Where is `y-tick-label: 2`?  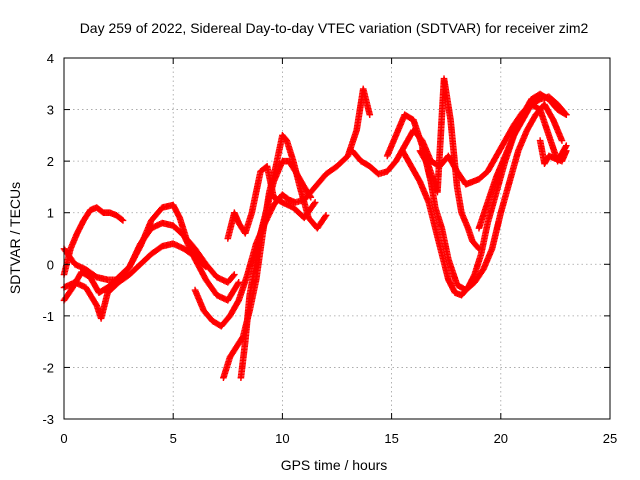 y-tick-label: 2 is located at coordinates (50, 161).